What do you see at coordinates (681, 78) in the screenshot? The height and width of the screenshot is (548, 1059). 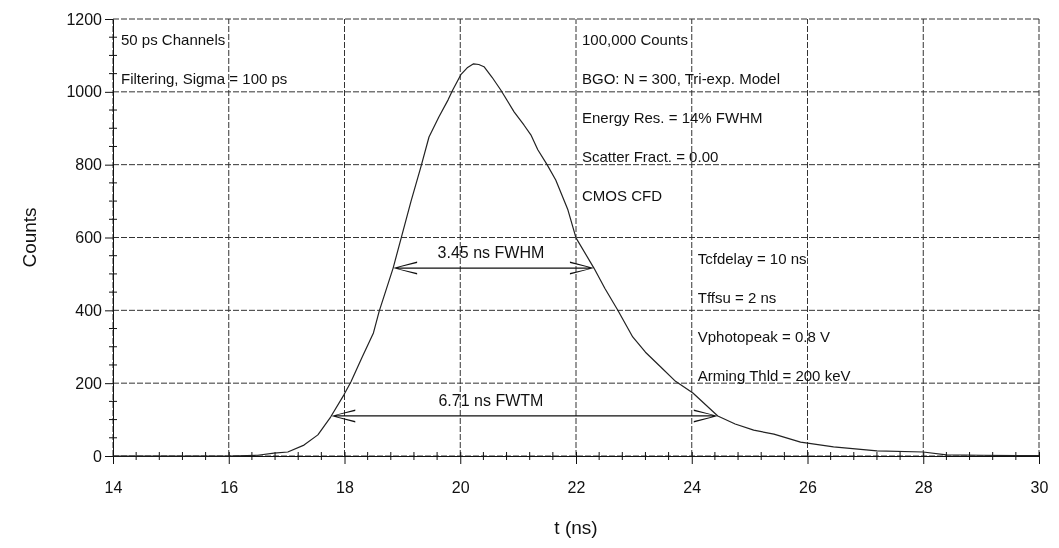 I see `annotation: BGO: N = 300, Tri-exp. Model` at bounding box center [681, 78].